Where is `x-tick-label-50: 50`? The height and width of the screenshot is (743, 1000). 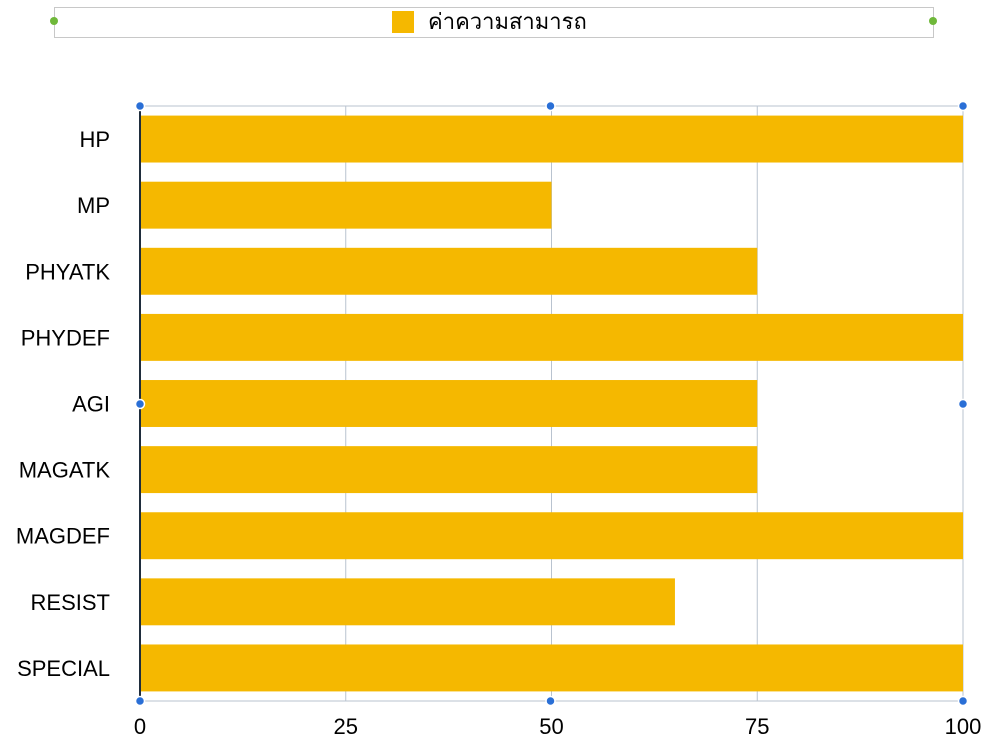 x-tick-label-50: 50 is located at coordinates (551, 726).